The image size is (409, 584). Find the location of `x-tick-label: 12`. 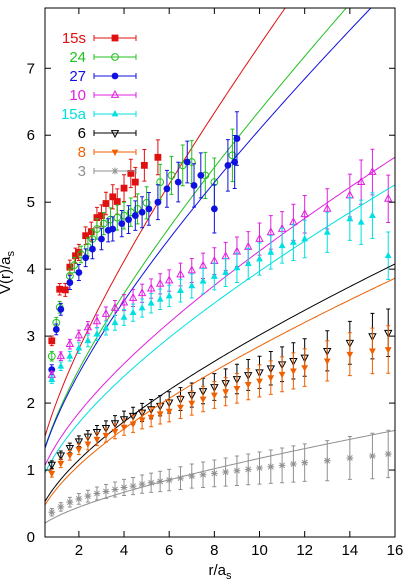

x-tick-label: 12 is located at coordinates (304, 550).